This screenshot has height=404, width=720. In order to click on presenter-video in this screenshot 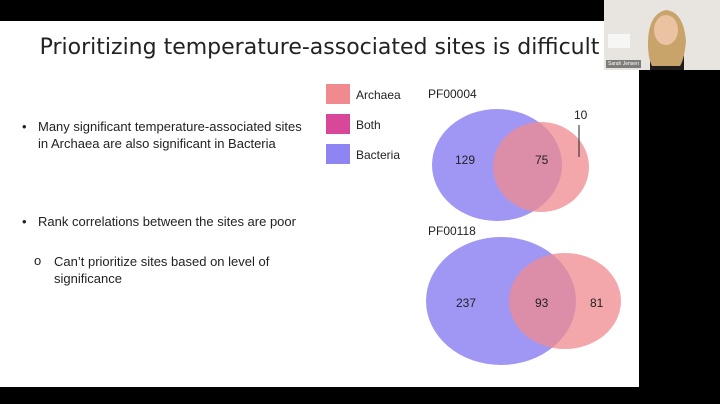, I will do `click(662, 35)`.